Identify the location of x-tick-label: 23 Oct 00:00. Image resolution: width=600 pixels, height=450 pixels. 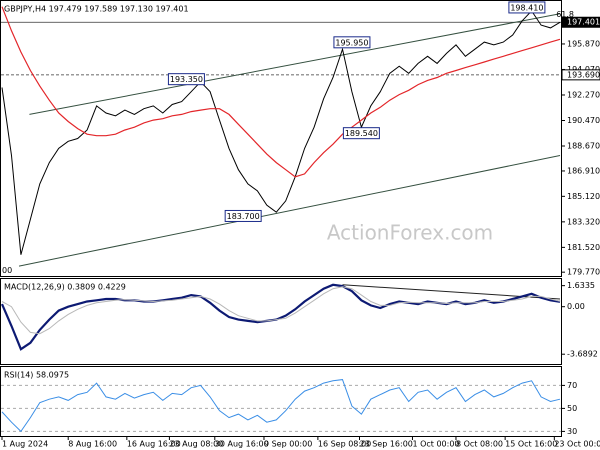
(577, 444).